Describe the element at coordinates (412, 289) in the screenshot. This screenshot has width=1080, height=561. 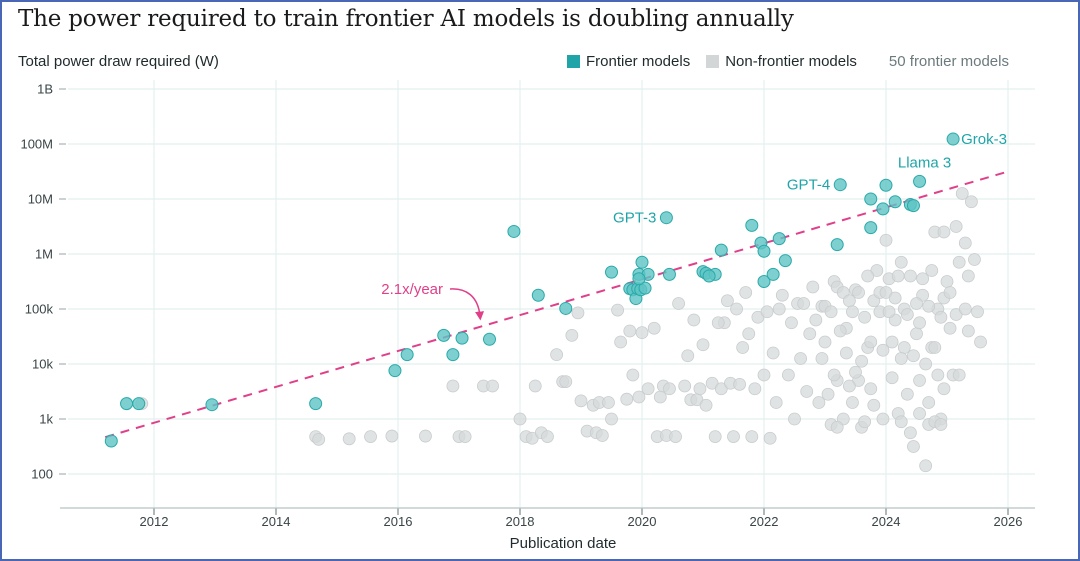
I see `trend-label: 2.1x/year` at that location.